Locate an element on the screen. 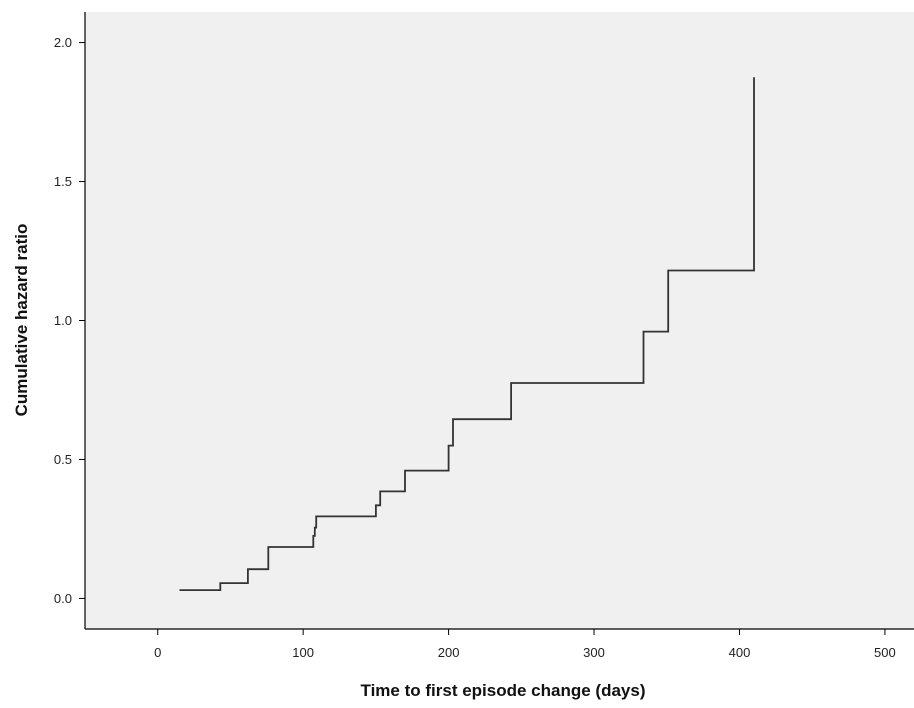 The height and width of the screenshot is (708, 914). y-tick-label: 1.0 is located at coordinates (63, 320).